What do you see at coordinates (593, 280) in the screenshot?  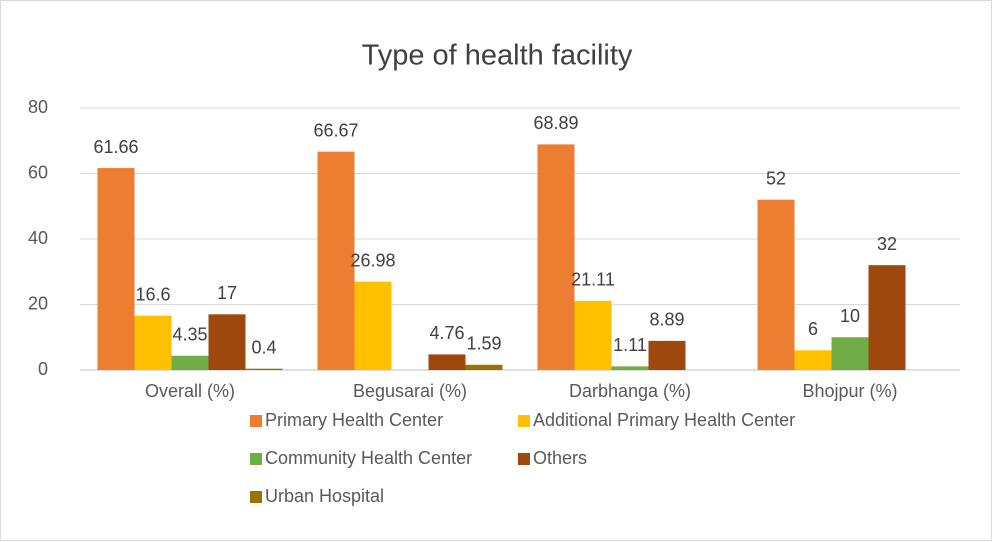 I see `data-label: 21.11` at bounding box center [593, 280].